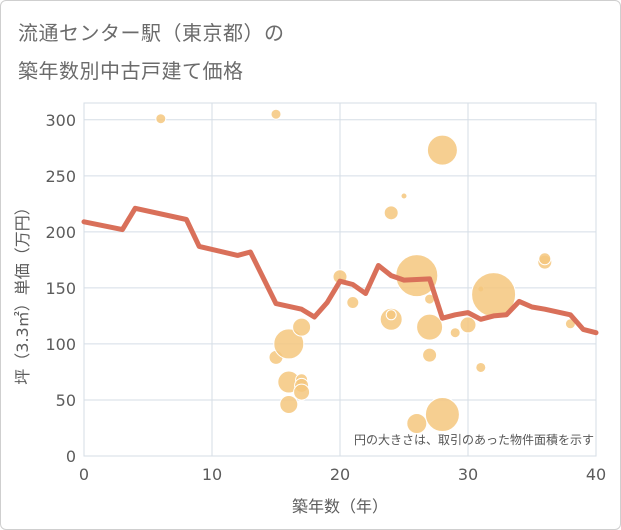 The width and height of the screenshot is (621, 530). Describe the element at coordinates (60, 288) in the screenshot. I see `y-tick-label: 150` at that location.